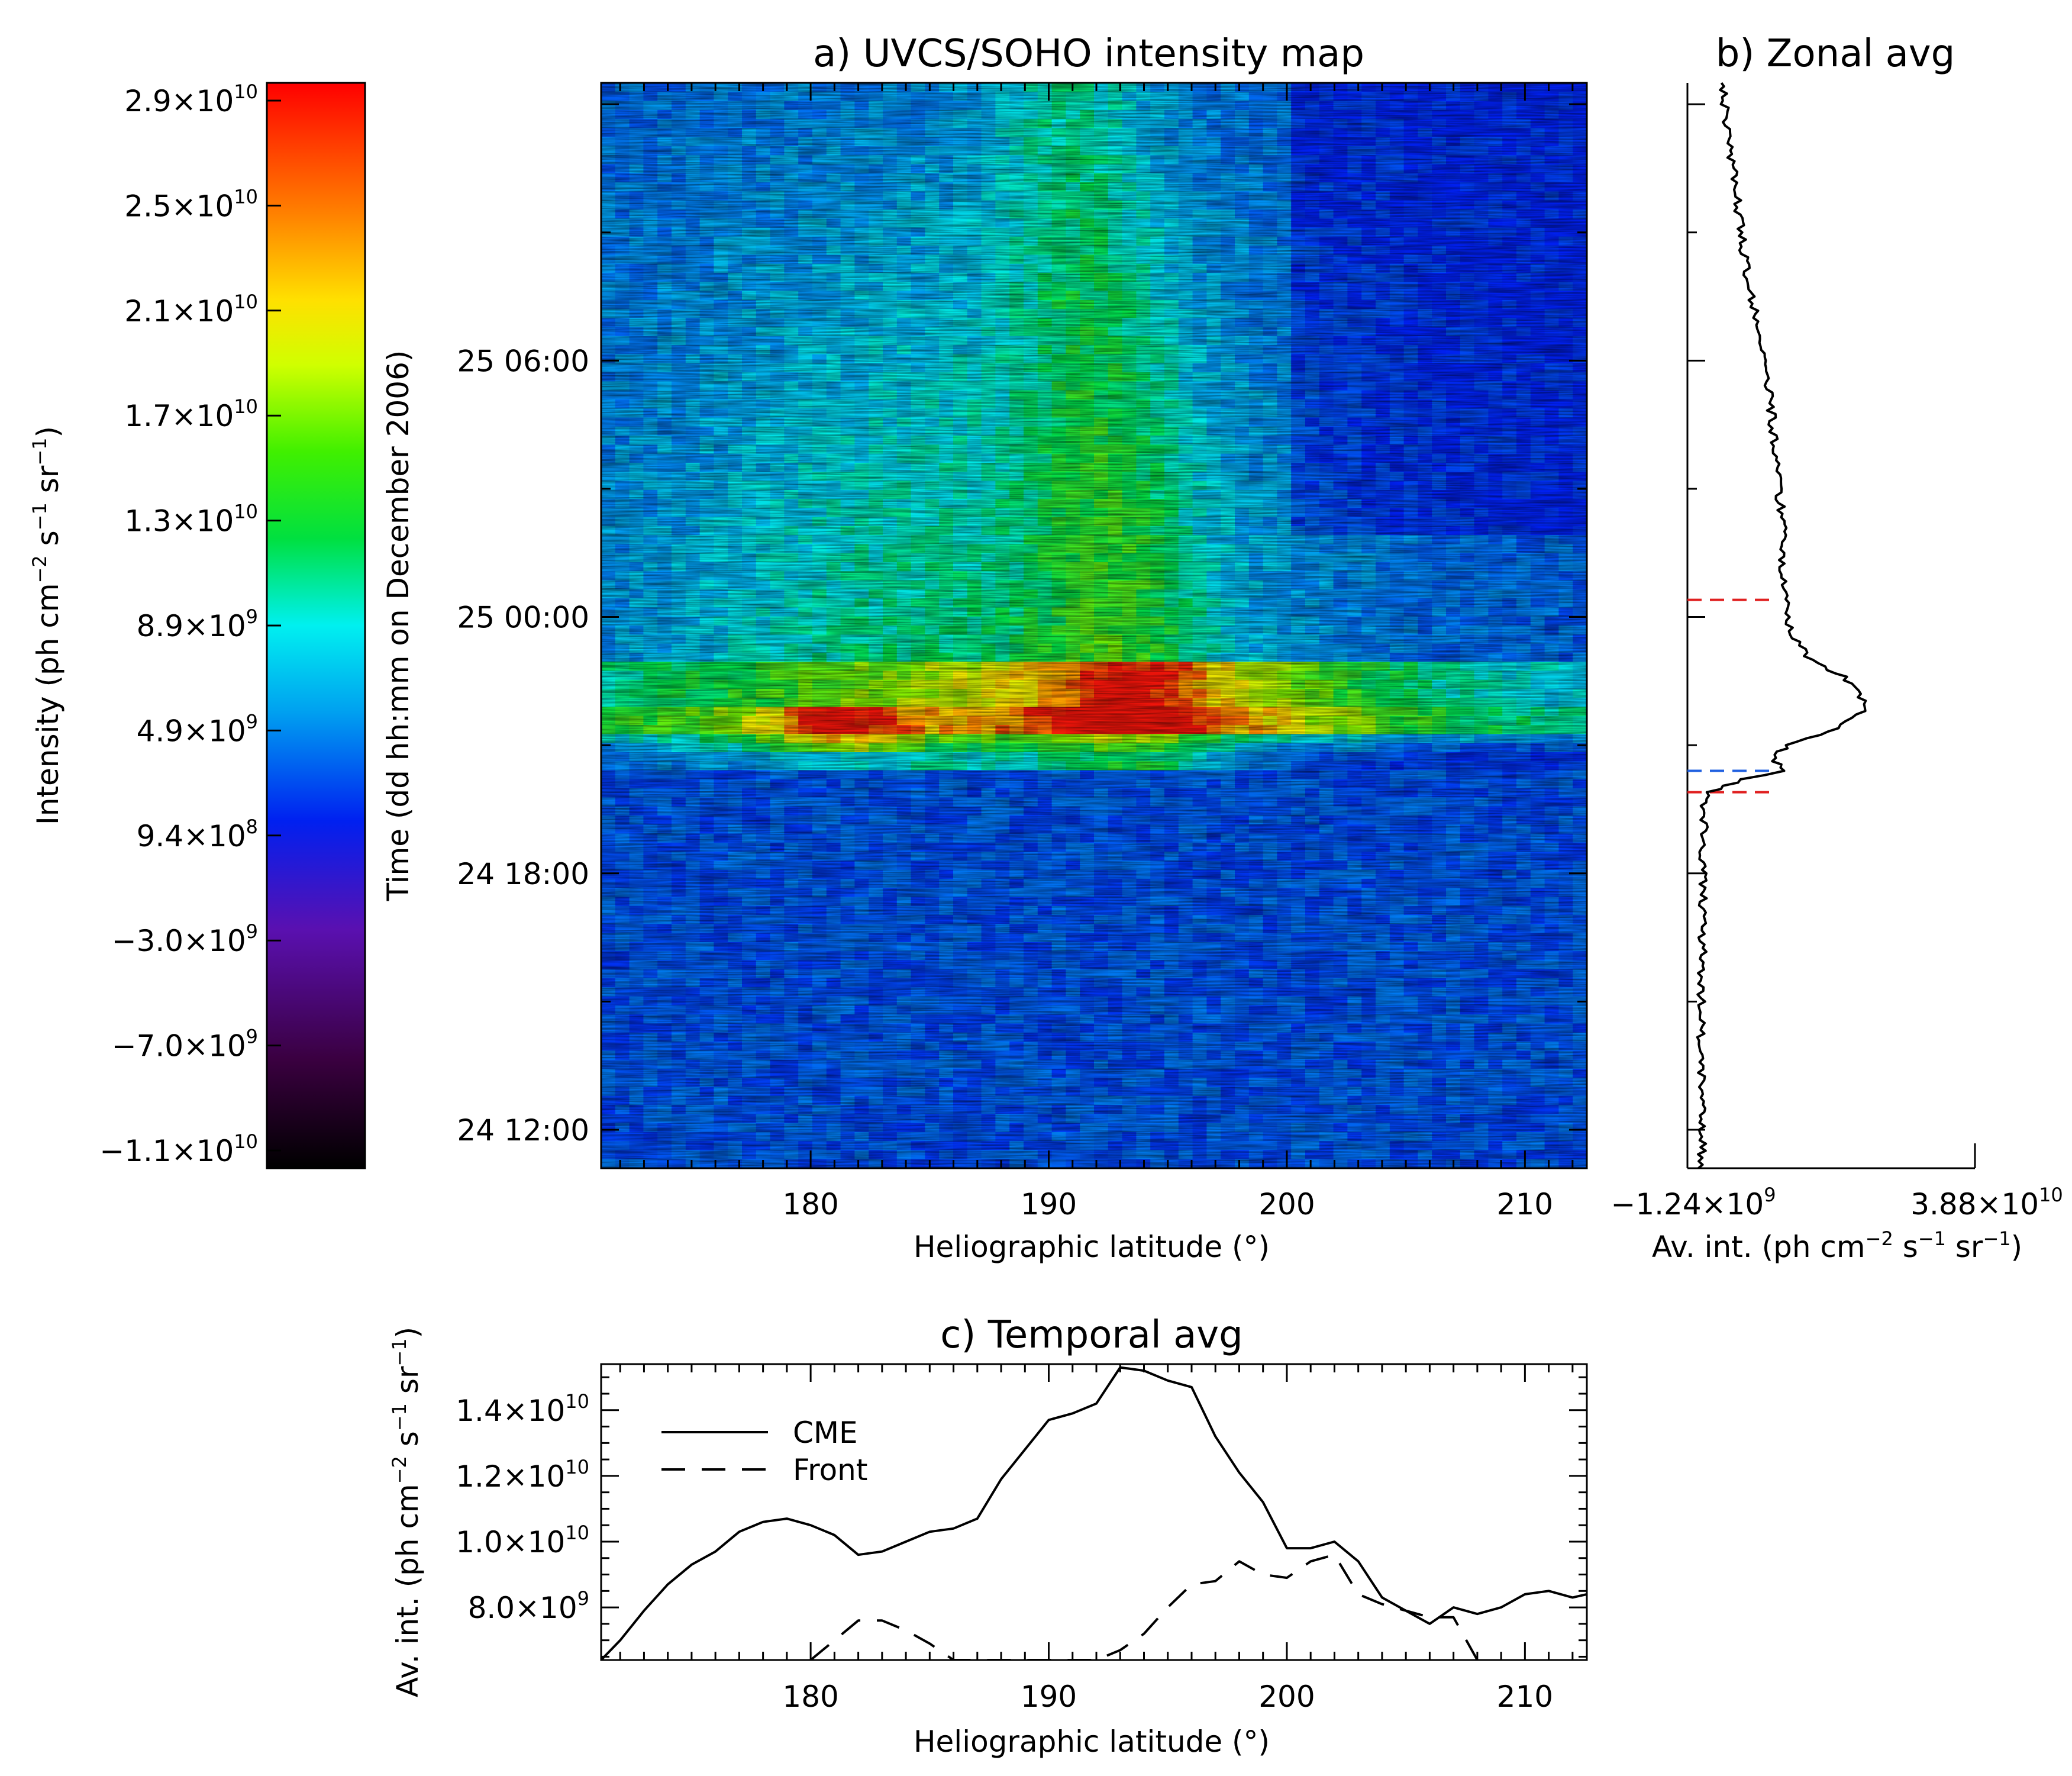 Image resolution: width=2072 pixels, height=1776 pixels. Describe the element at coordinates (1088, 54) in the screenshot. I see `panel-a-title: a) UVCS/SOHO intensity map` at that location.